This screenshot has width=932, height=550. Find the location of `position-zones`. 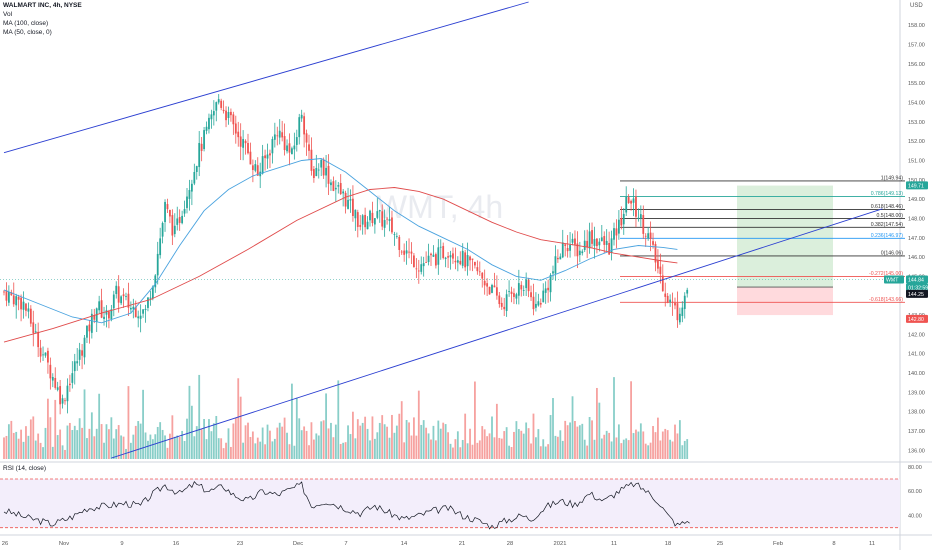

position-zones is located at coordinates (785, 250).